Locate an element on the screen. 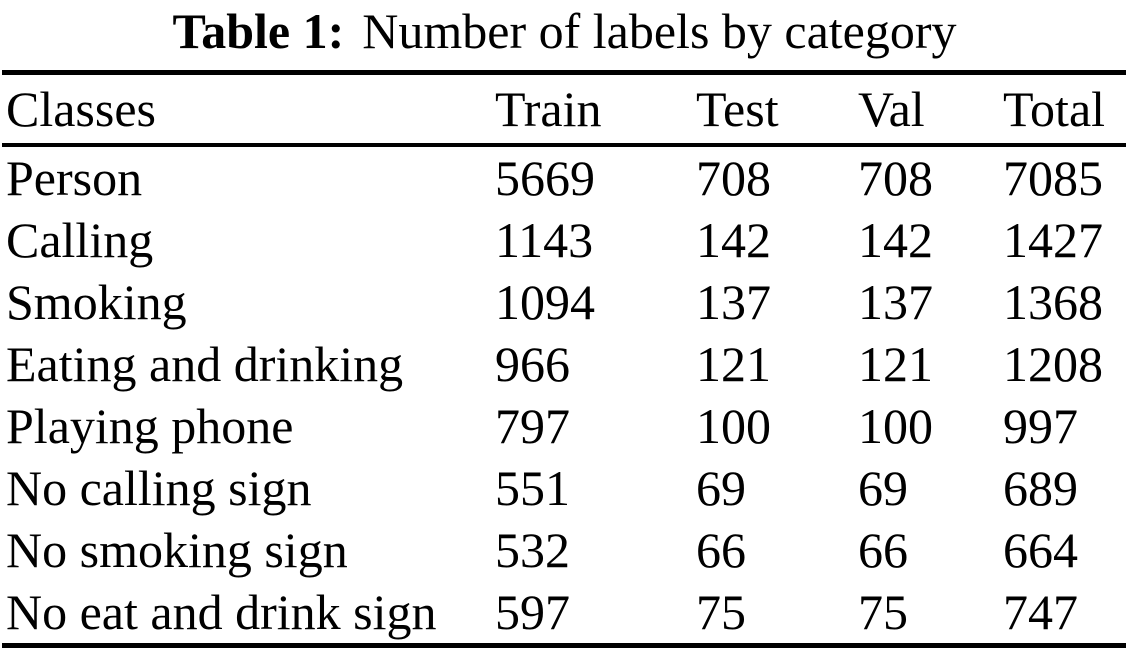 The width and height of the screenshot is (1129, 658). header-cell-total: Total is located at coordinates (1064, 109).